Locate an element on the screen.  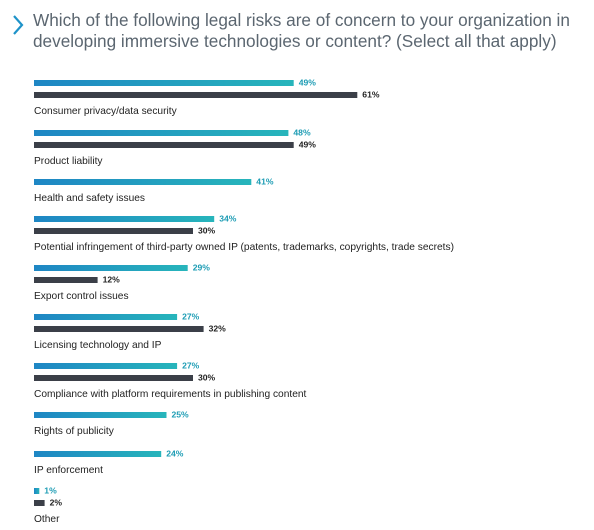
data-label: 29% is located at coordinates (202, 268).